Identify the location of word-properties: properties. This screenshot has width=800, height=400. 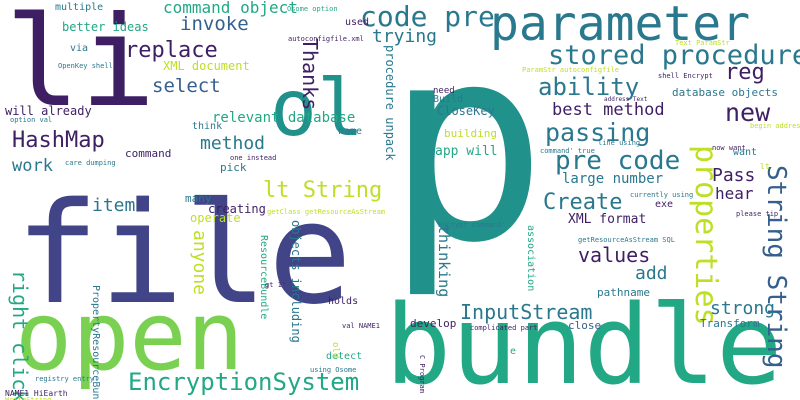
(705, 235).